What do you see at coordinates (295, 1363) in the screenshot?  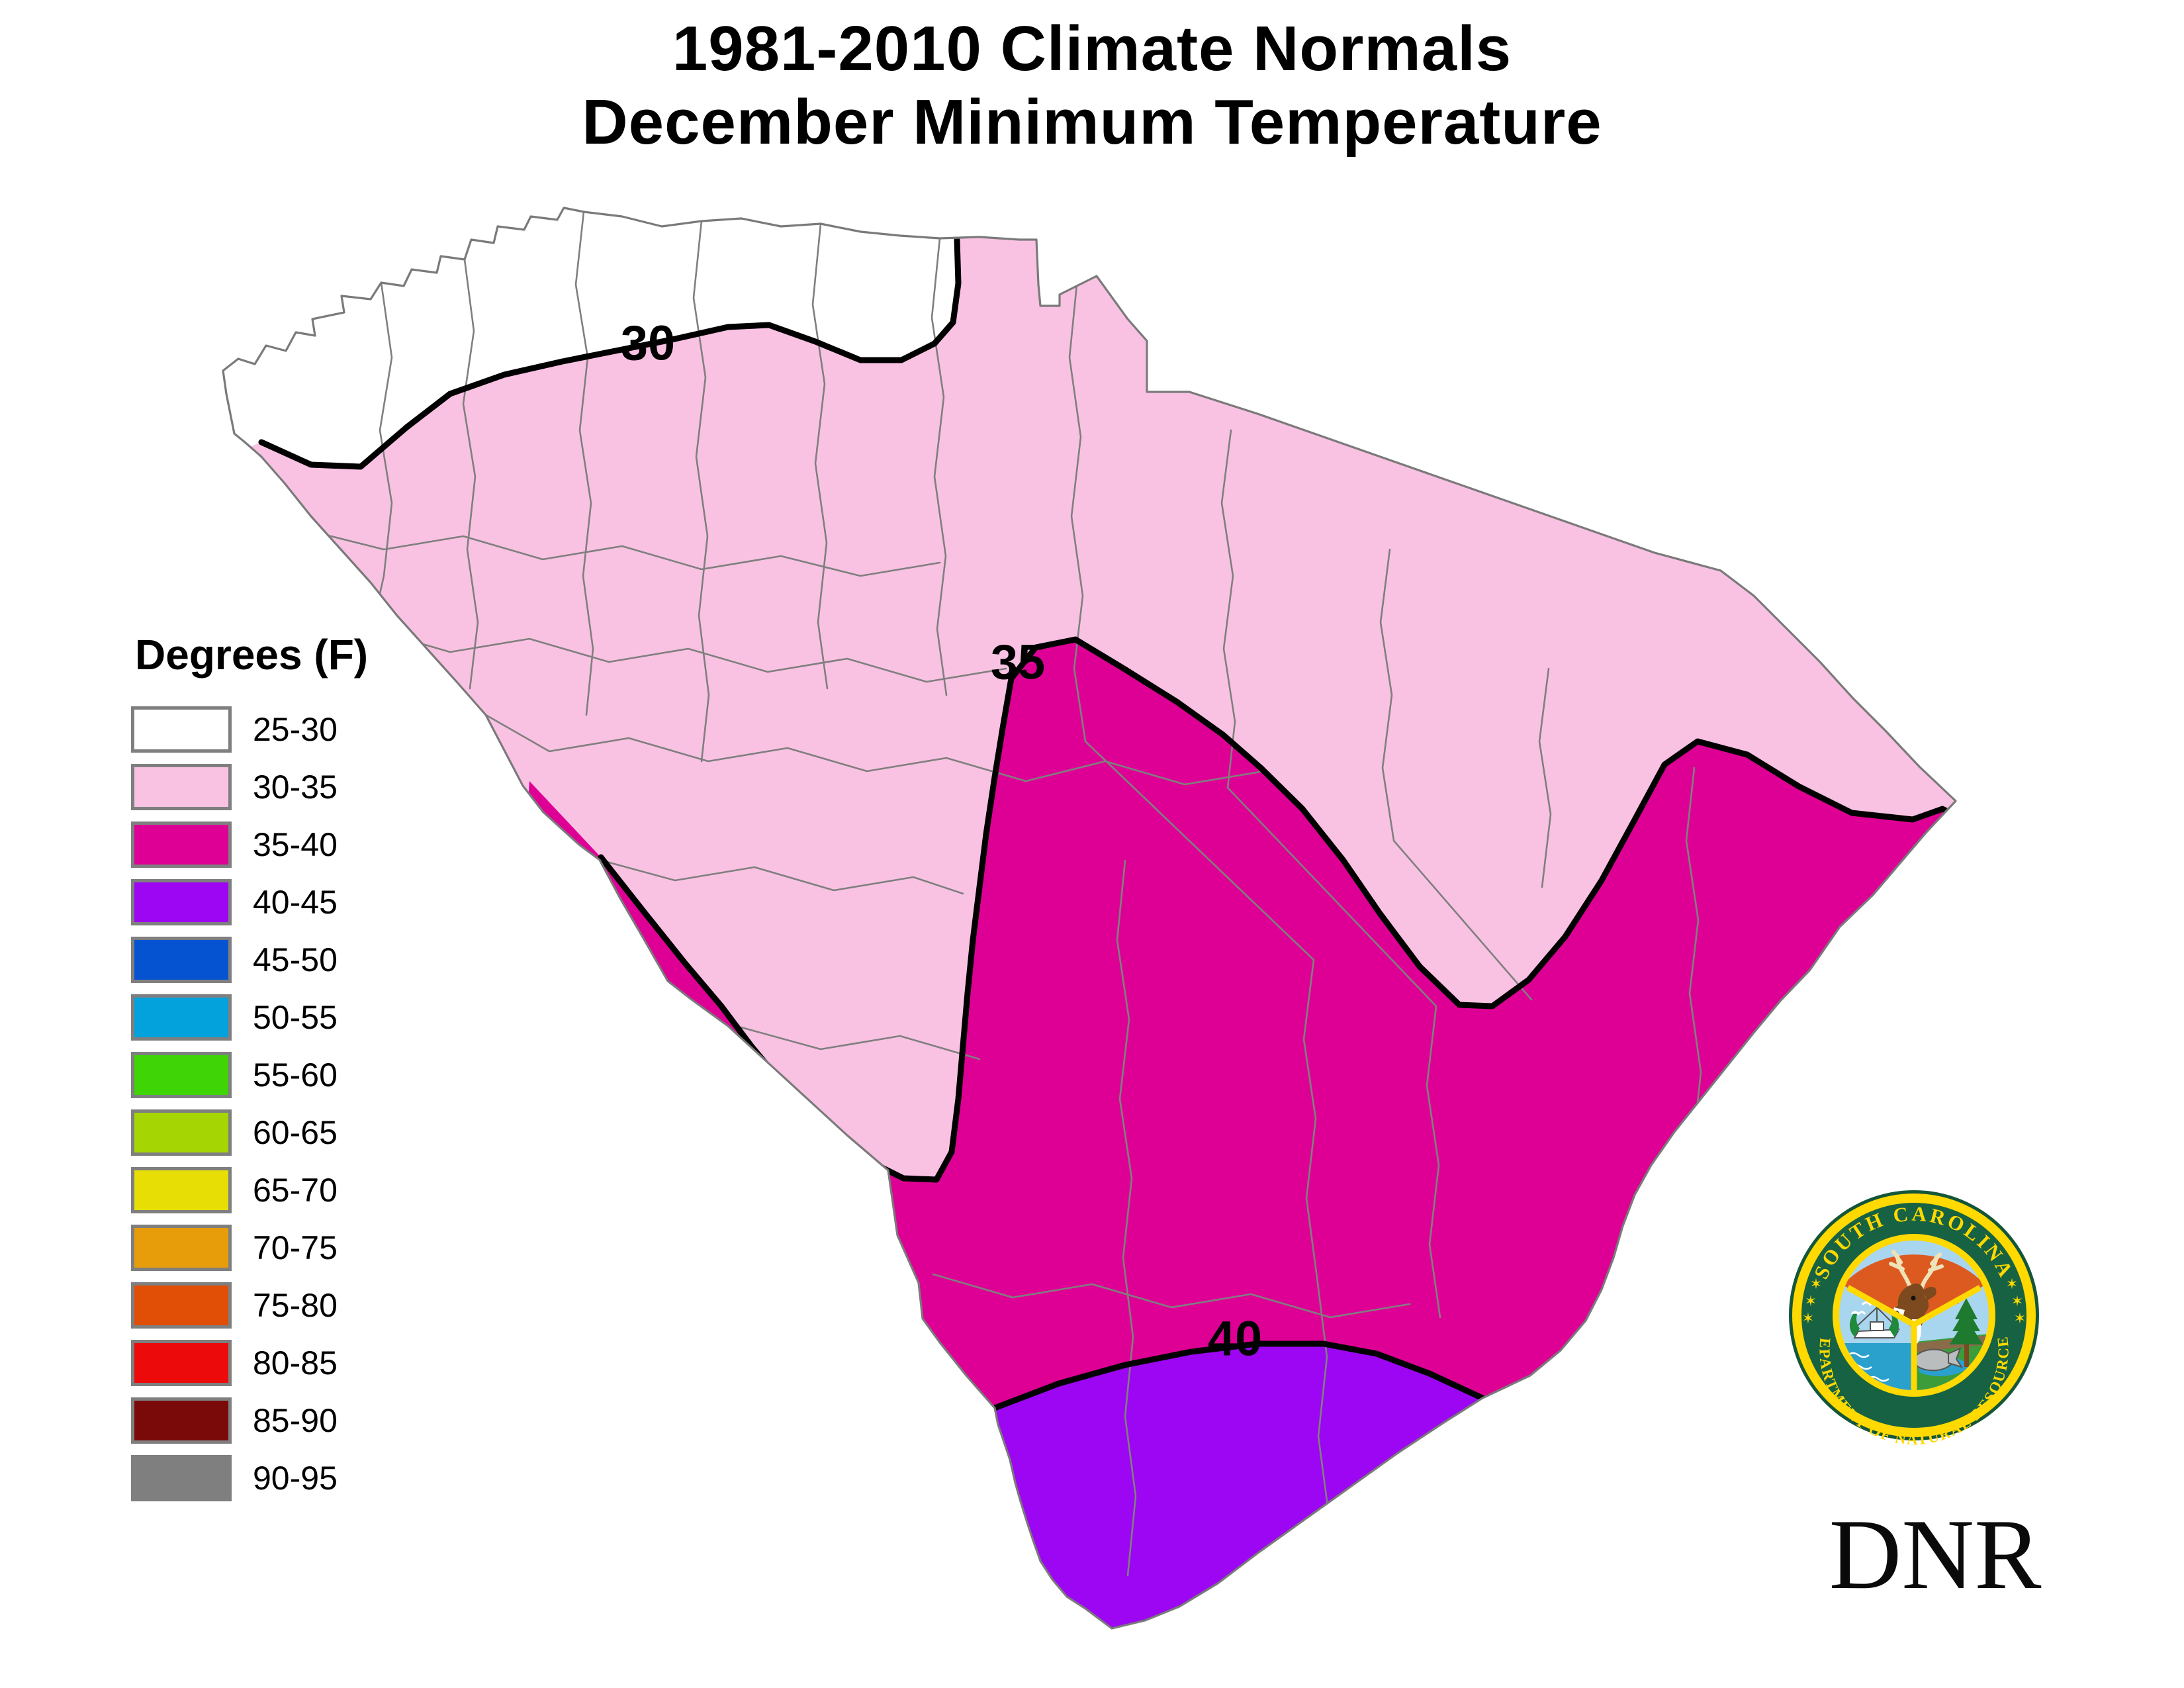 I see `legend-label: 80-85` at bounding box center [295, 1363].